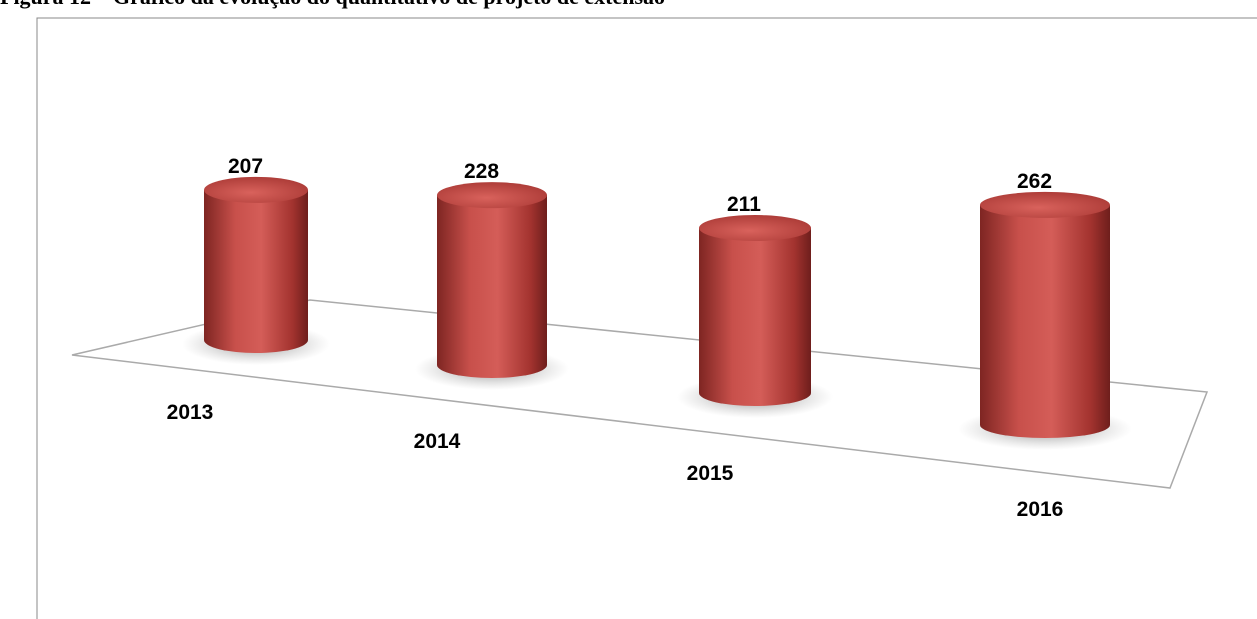 The width and height of the screenshot is (1257, 619). I want to click on x-tick-label: 2014, so click(437, 441).